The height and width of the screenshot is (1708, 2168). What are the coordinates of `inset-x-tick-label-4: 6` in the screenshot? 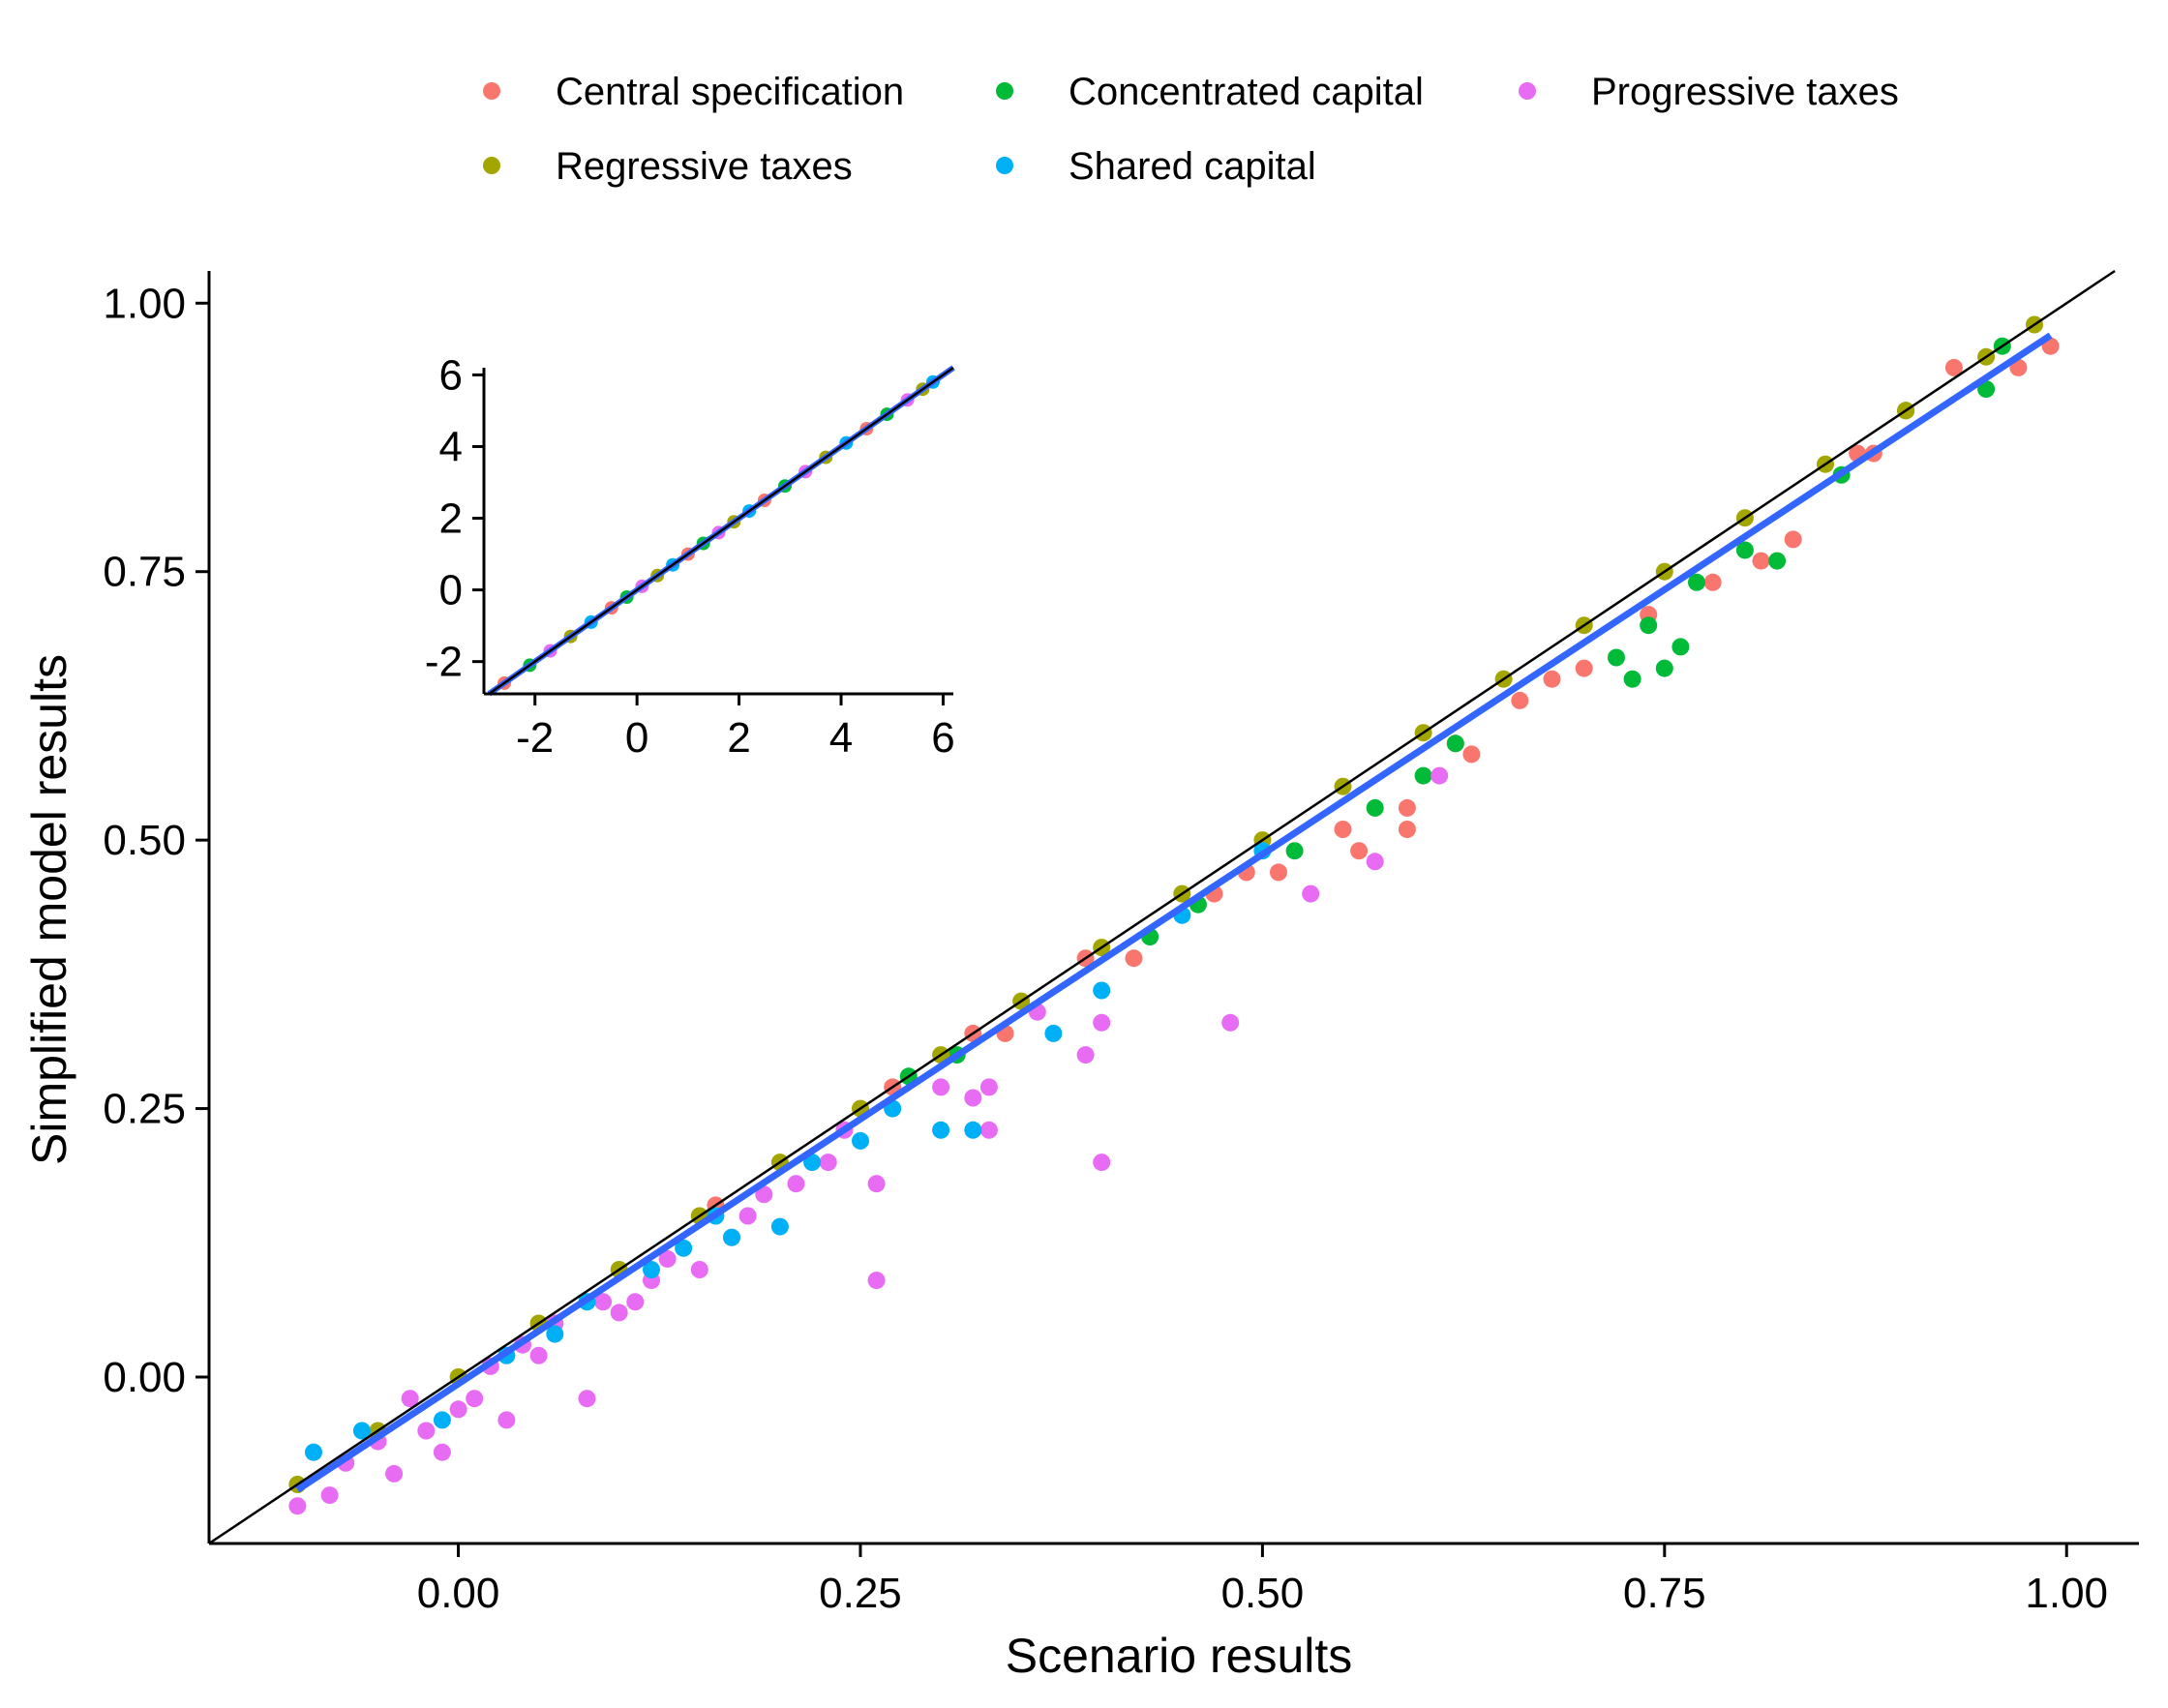 It's located at (942, 738).